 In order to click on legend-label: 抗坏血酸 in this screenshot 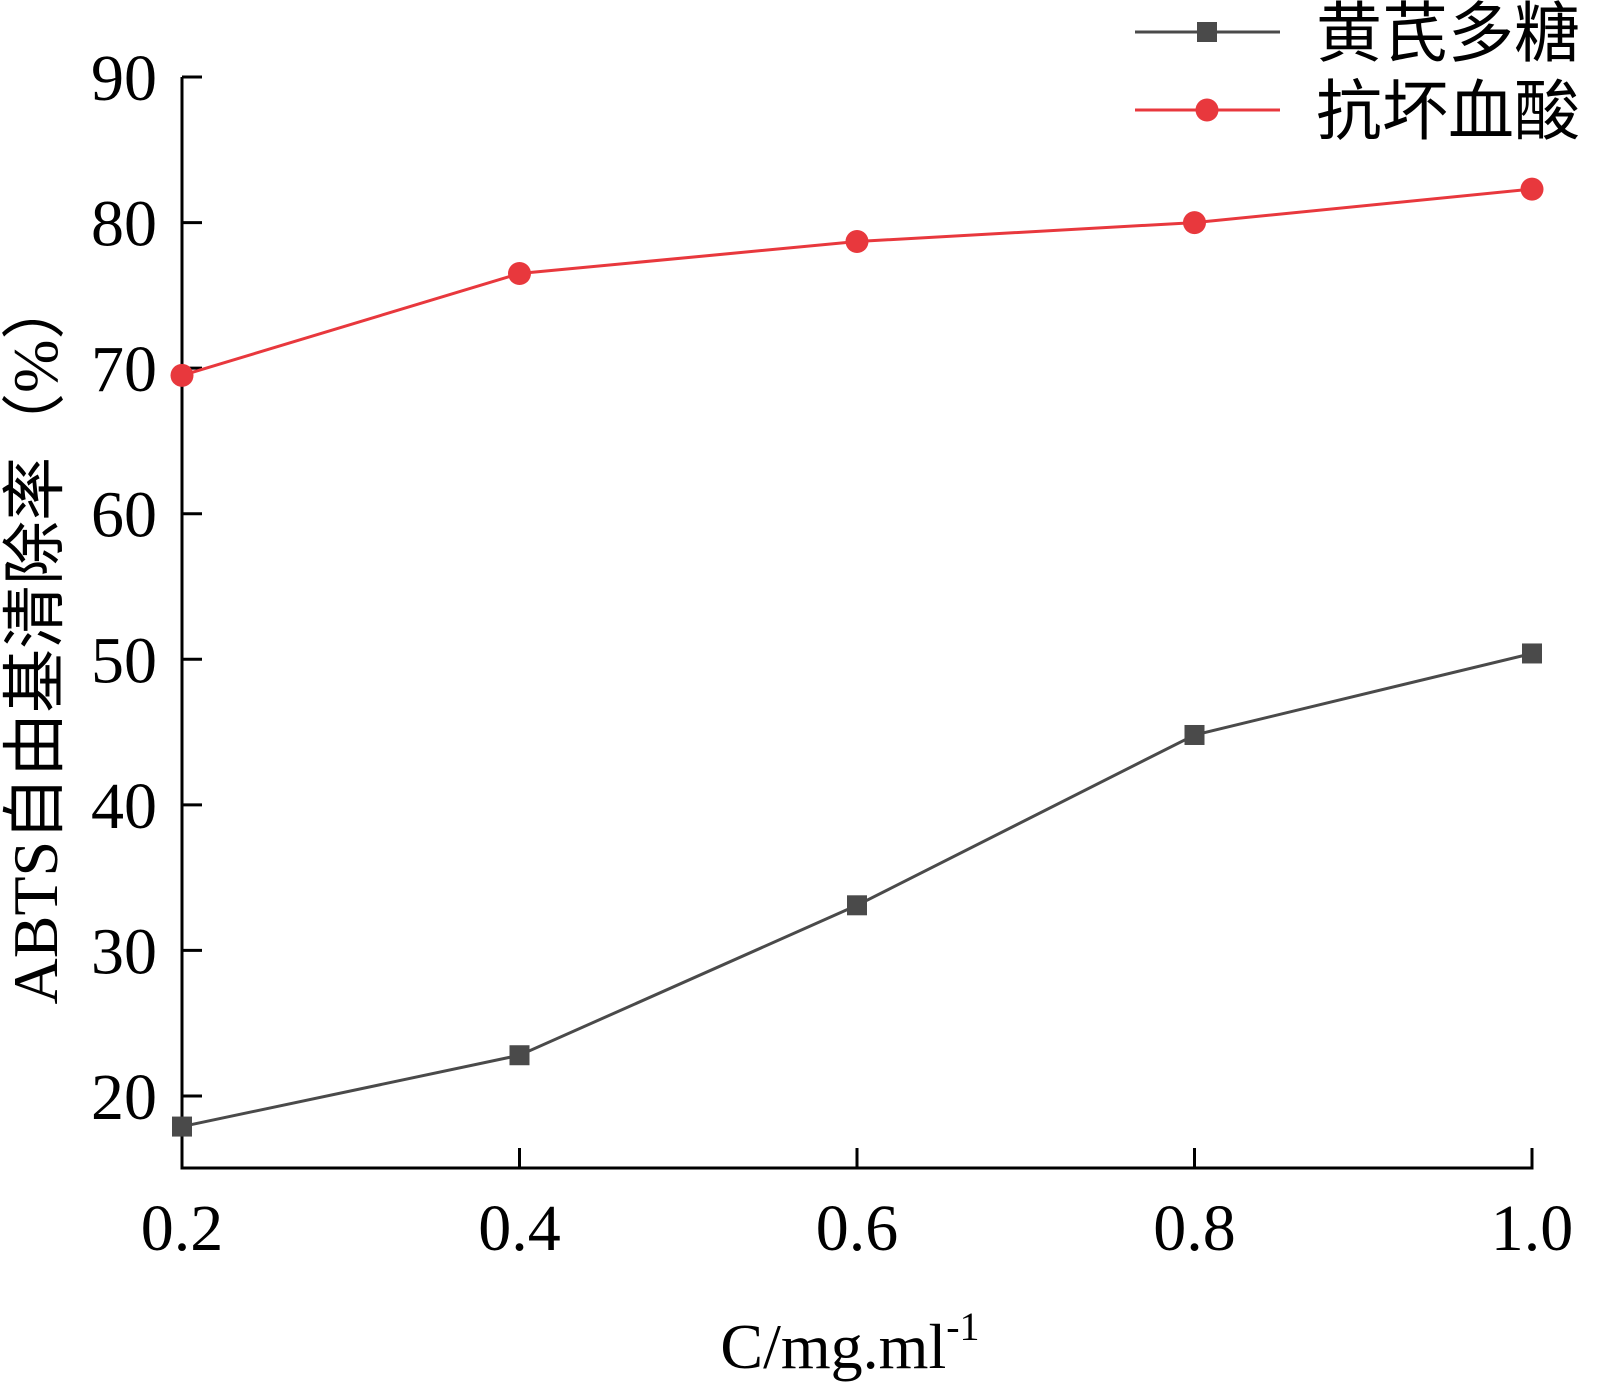, I will do `click(1448, 112)`.